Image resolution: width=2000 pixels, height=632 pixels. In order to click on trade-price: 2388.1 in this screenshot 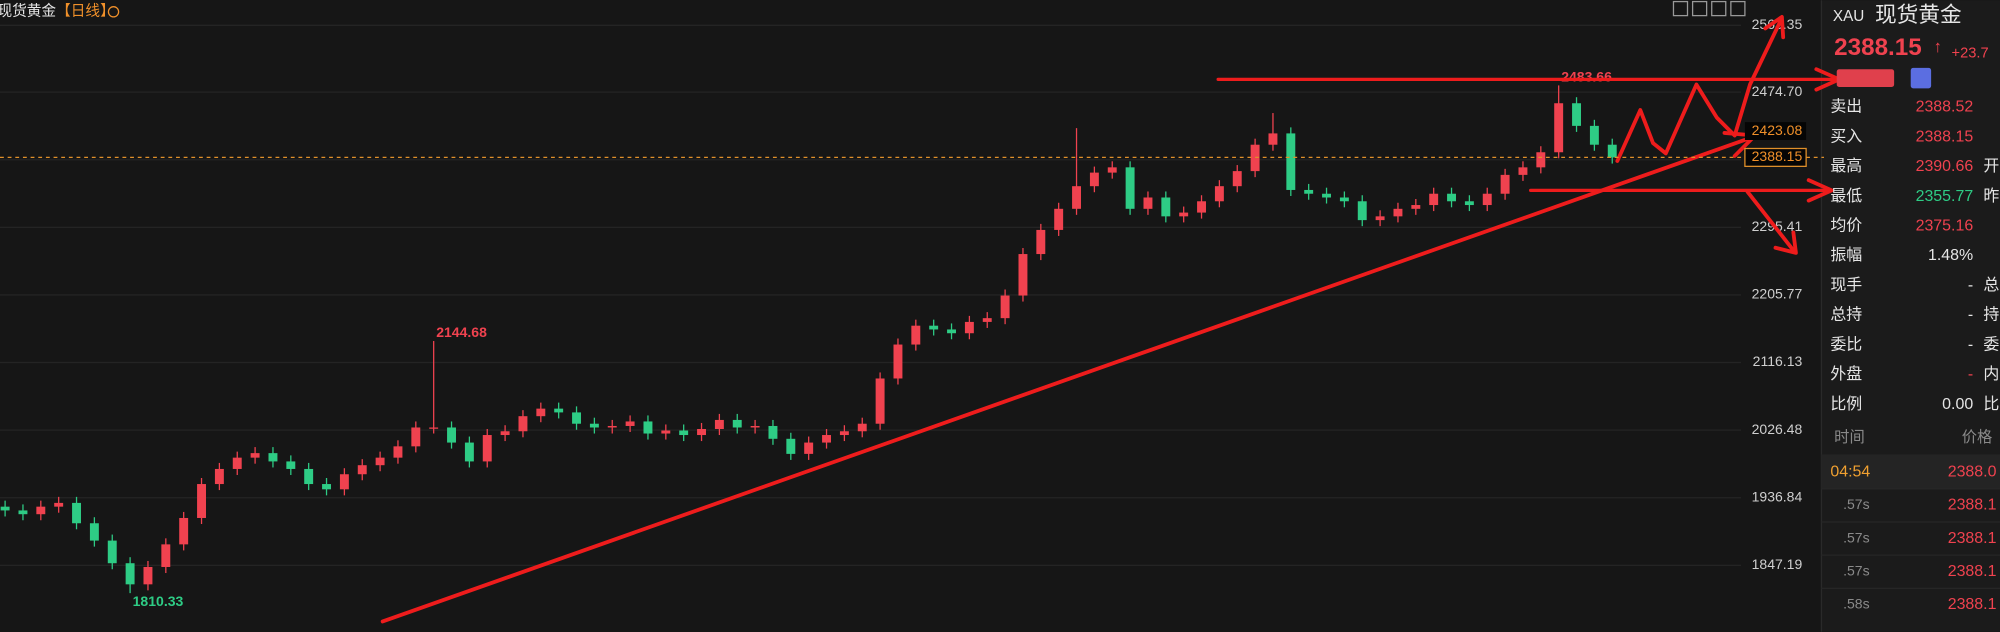, I will do `click(1972, 571)`.